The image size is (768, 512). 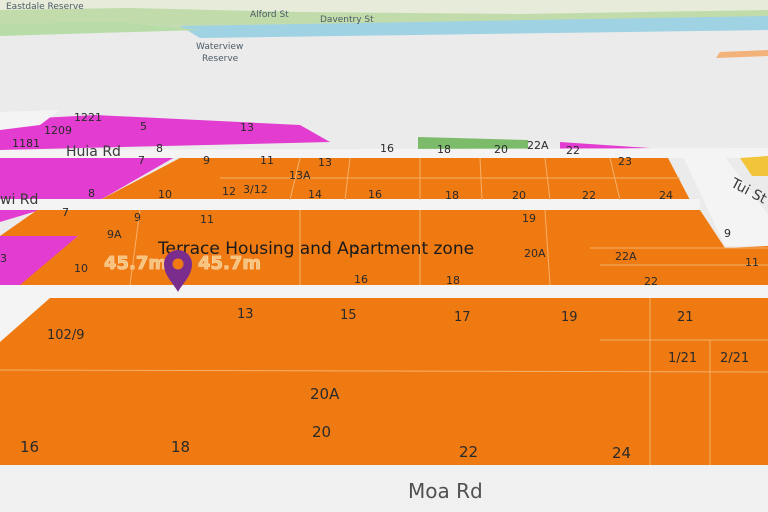 I want to click on place-label-reserve: Reserve, so click(x=220, y=59).